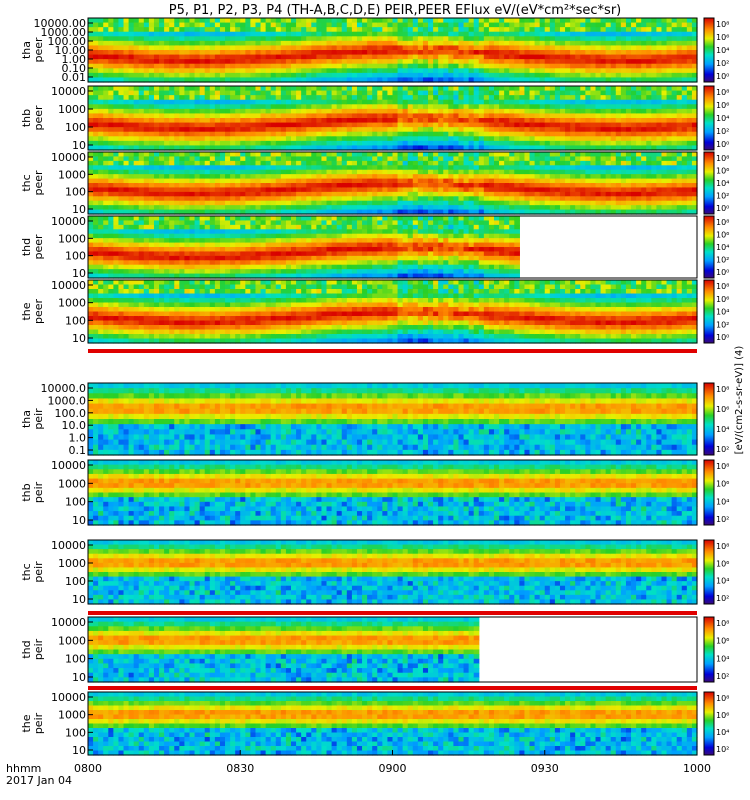 The height and width of the screenshot is (800, 750). I want to click on panel-probe-label: thb, so click(26, 118).